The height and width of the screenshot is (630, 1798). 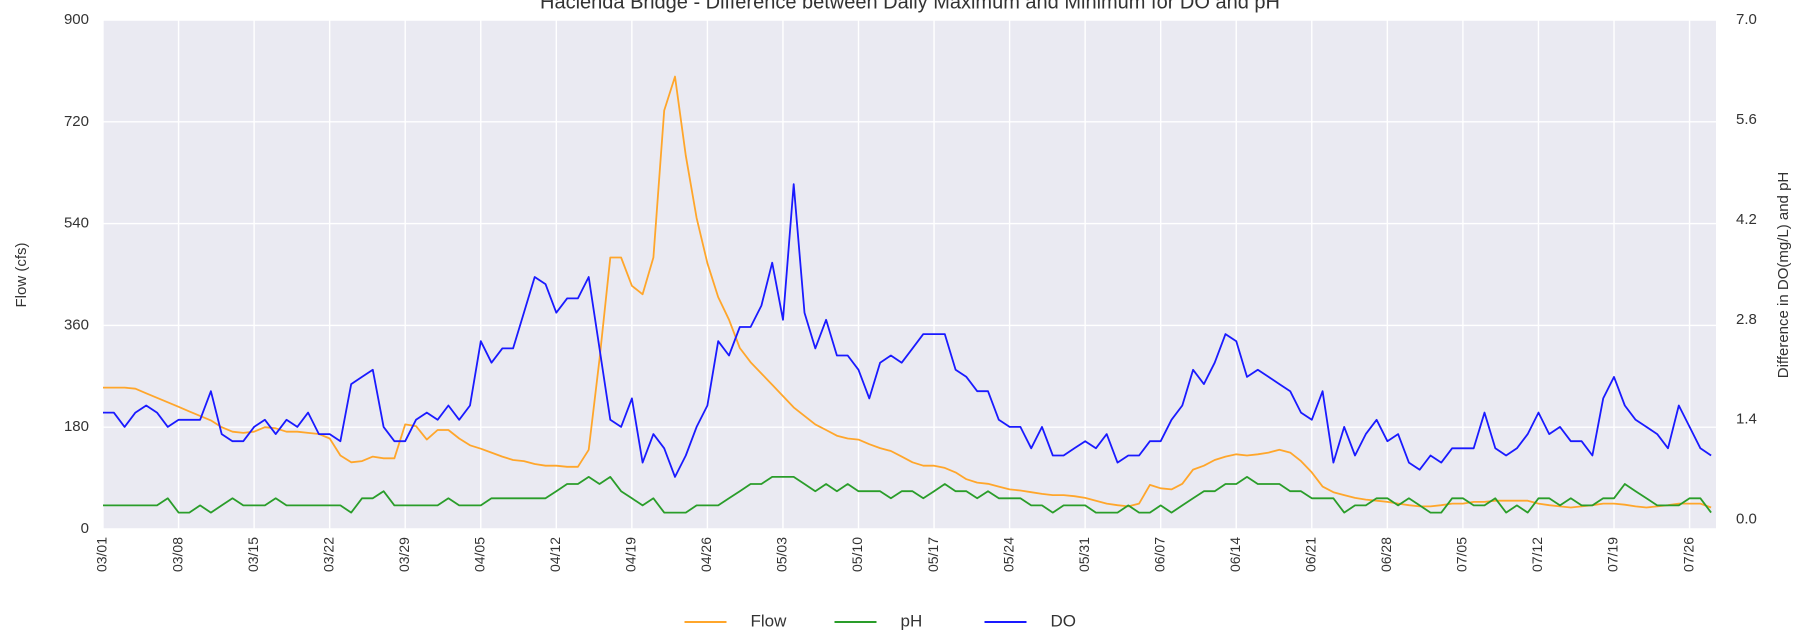 I want to click on y2-tick-label: 0.0, so click(x=1746, y=519).